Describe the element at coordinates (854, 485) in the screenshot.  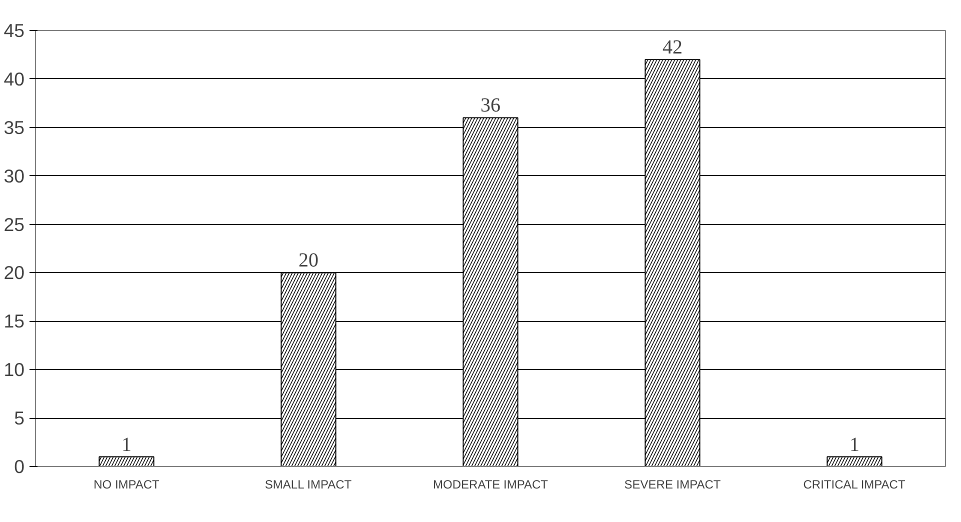
I see `x-tick-label: CRITICAL IMPACT` at that location.